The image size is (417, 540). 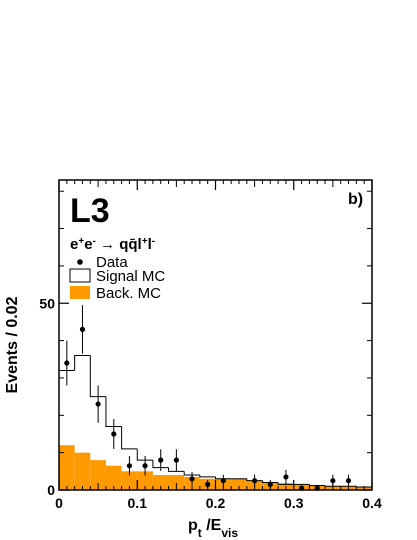 What do you see at coordinates (12, 344) in the screenshot?
I see `y-axis-label: Events / 0.02` at bounding box center [12, 344].